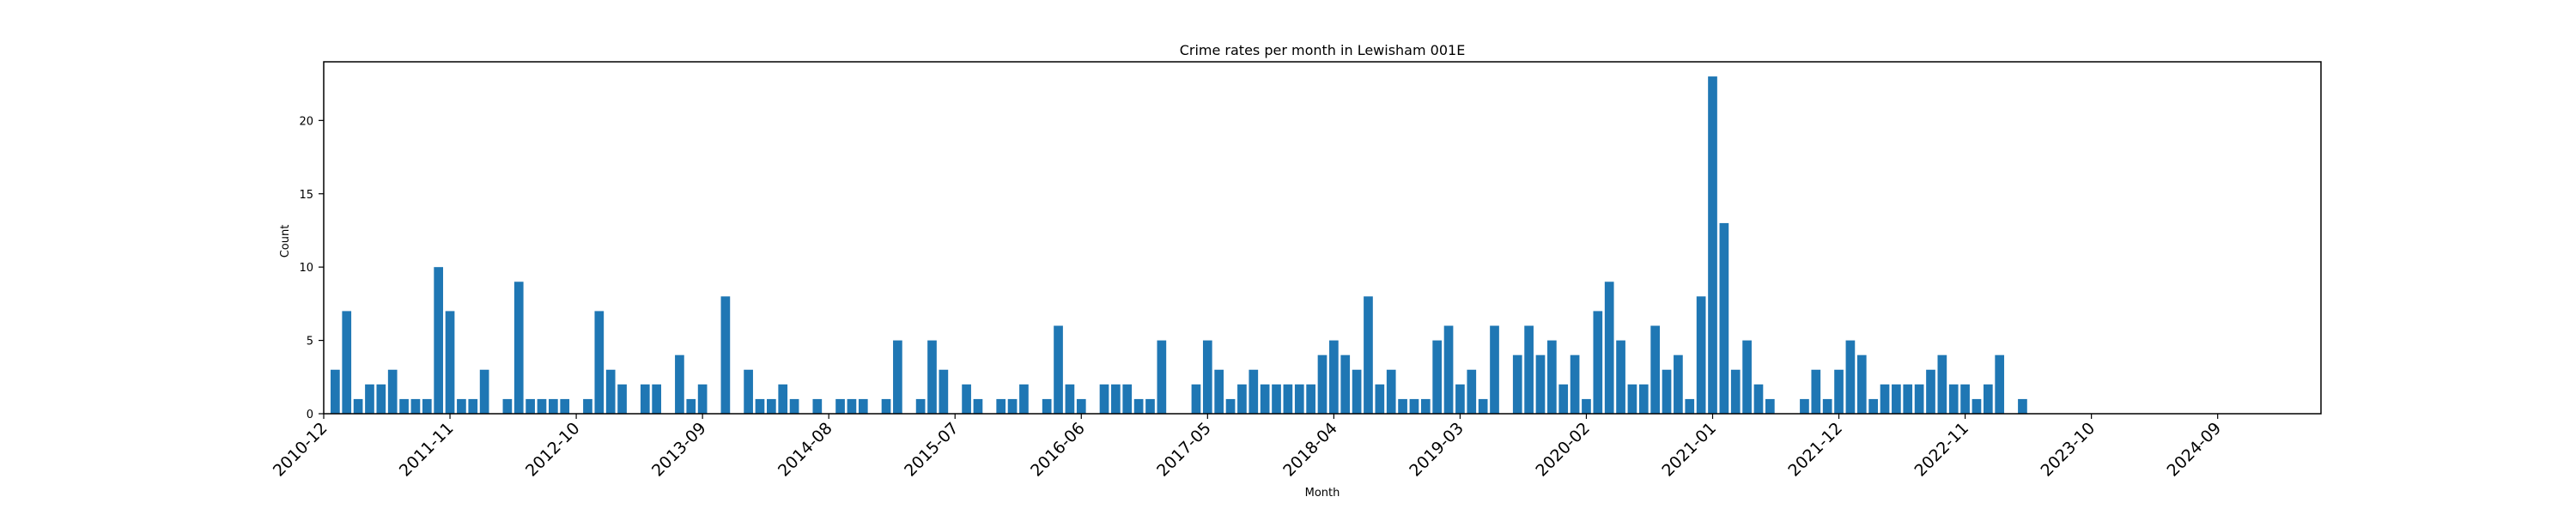  Describe the element at coordinates (306, 121) in the screenshot. I see `y-tick-label: 20` at that location.